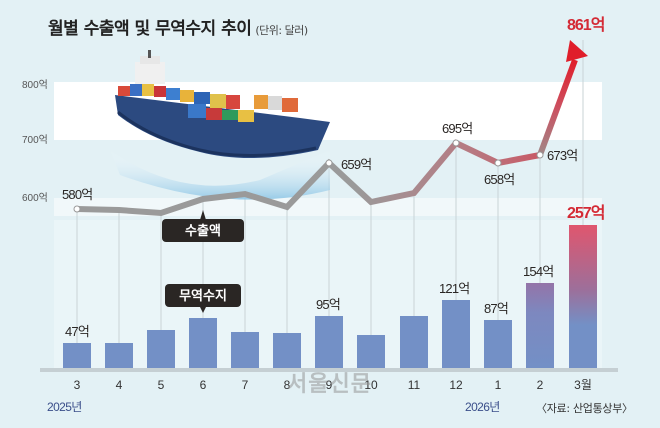  Describe the element at coordinates (457, 128) in the screenshot. I see `line-label-2025-12: 695억` at that location.